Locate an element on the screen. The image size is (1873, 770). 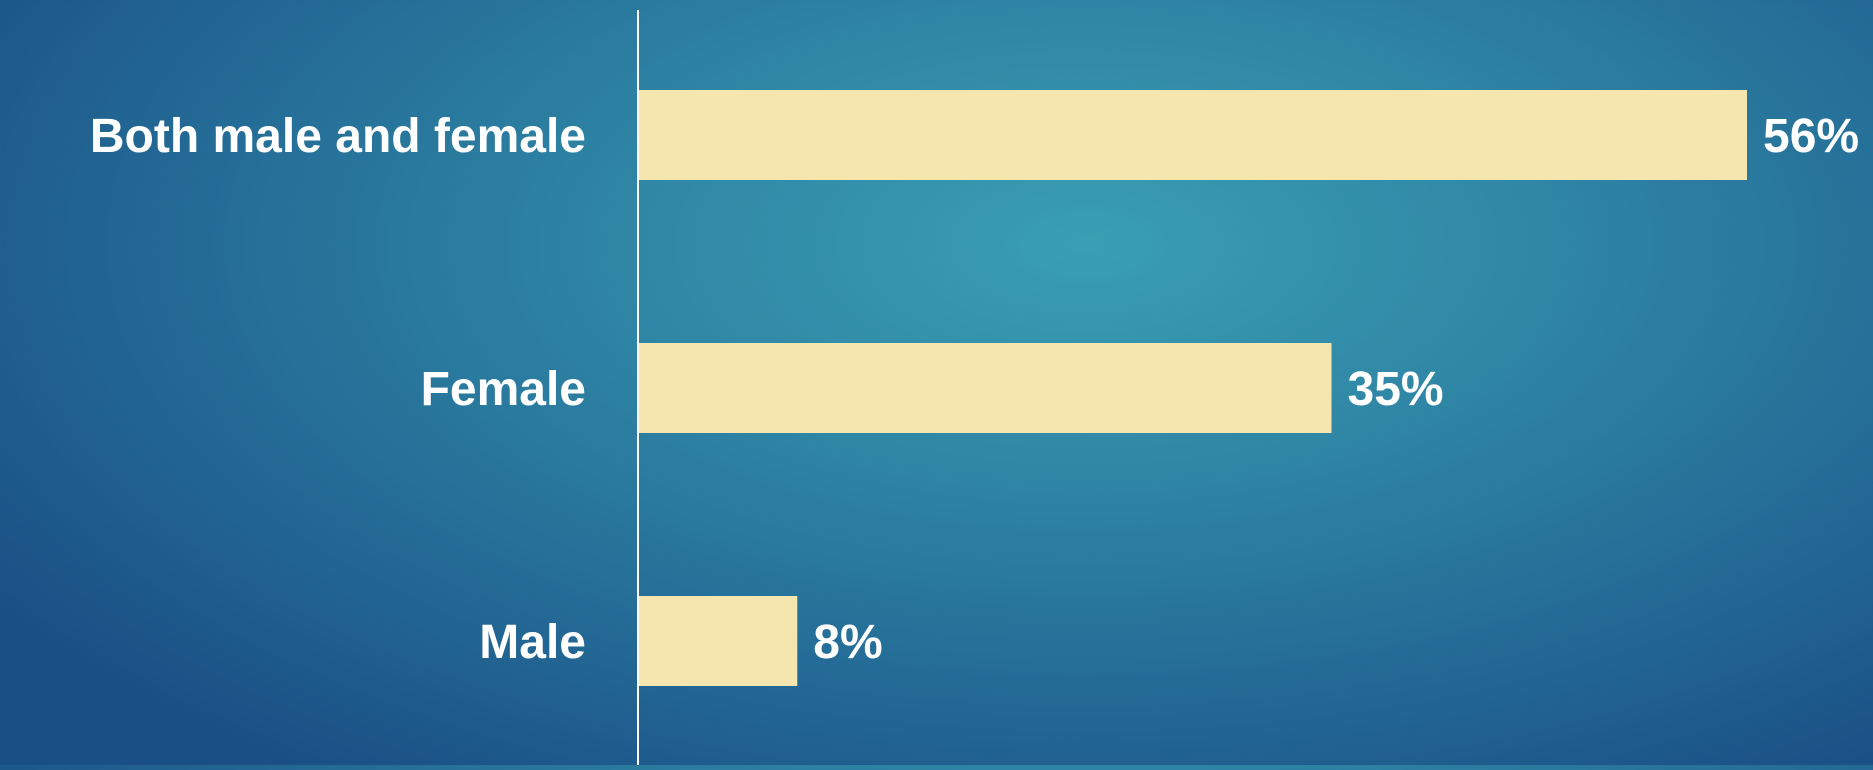
category-label: Male is located at coordinates (532, 642).